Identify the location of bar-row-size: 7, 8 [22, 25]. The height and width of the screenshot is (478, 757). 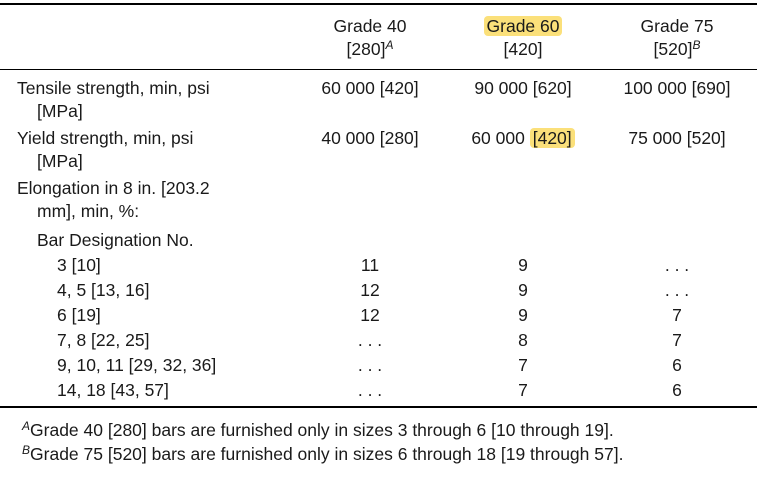
(103, 340).